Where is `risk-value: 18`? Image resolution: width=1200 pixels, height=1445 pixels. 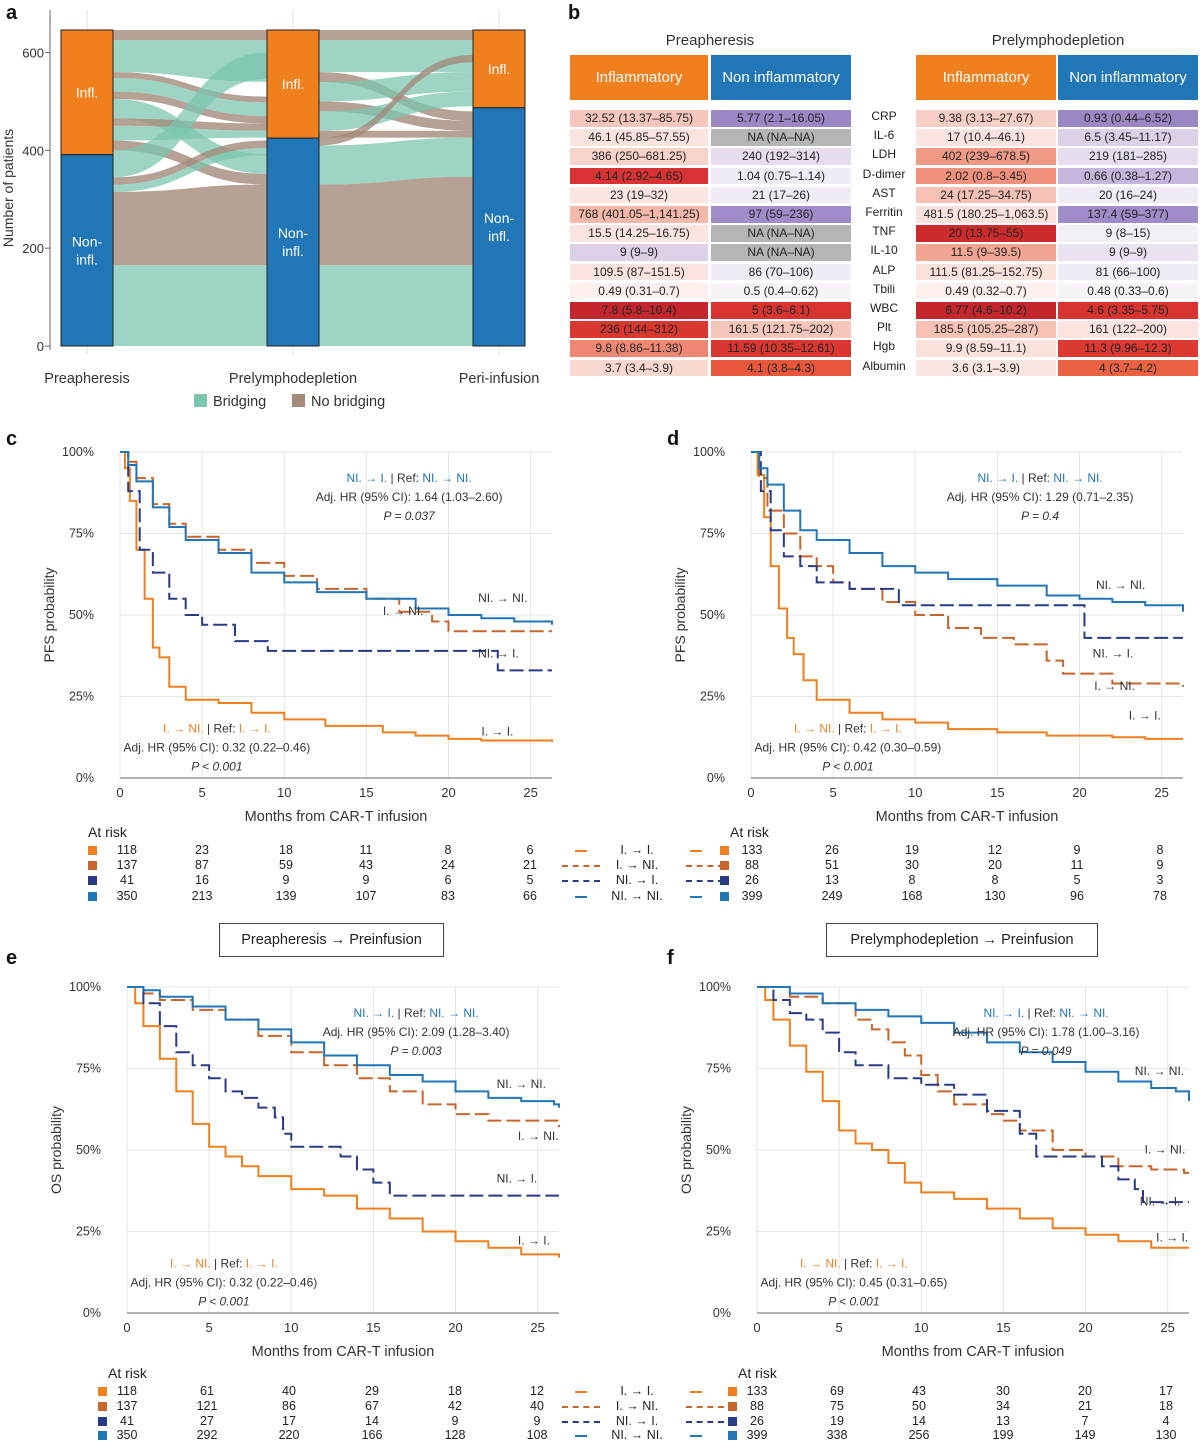 risk-value: 18 is located at coordinates (1166, 1405).